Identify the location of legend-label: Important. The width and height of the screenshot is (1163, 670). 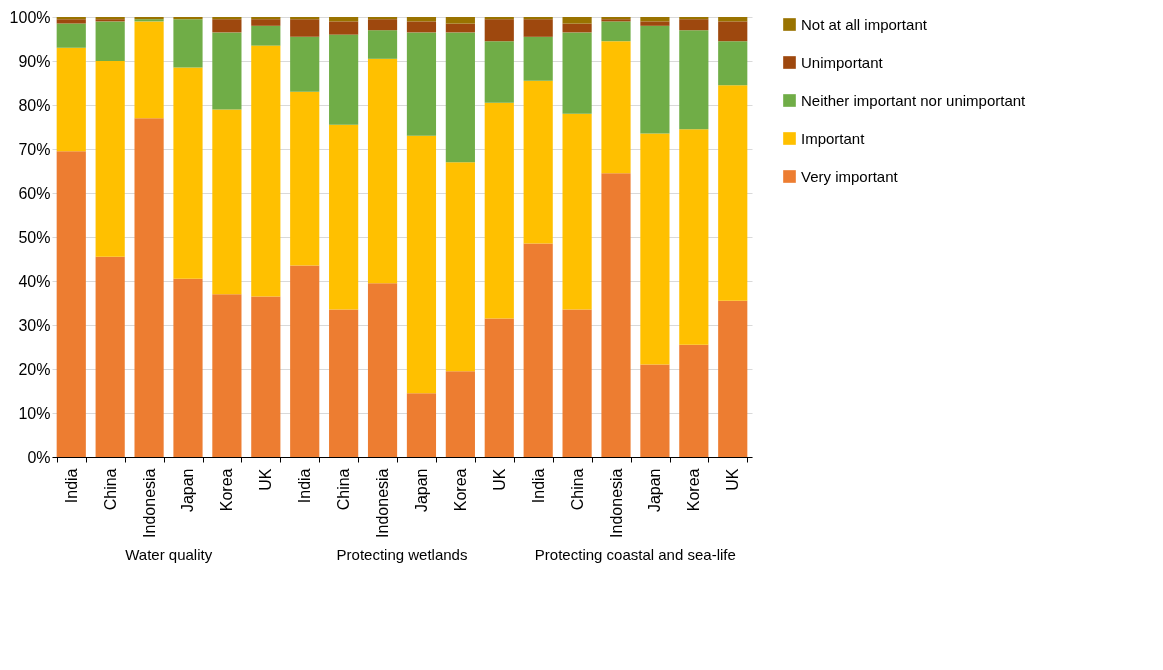
(833, 138).